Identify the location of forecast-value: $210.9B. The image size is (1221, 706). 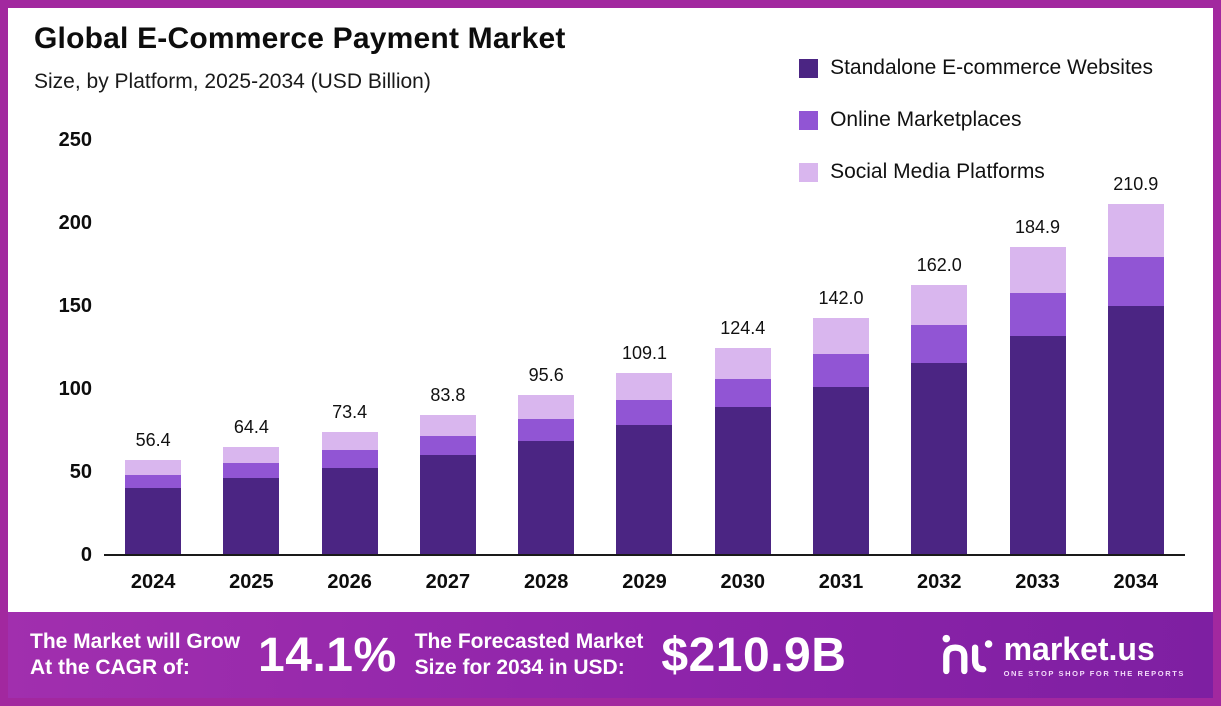
(754, 655).